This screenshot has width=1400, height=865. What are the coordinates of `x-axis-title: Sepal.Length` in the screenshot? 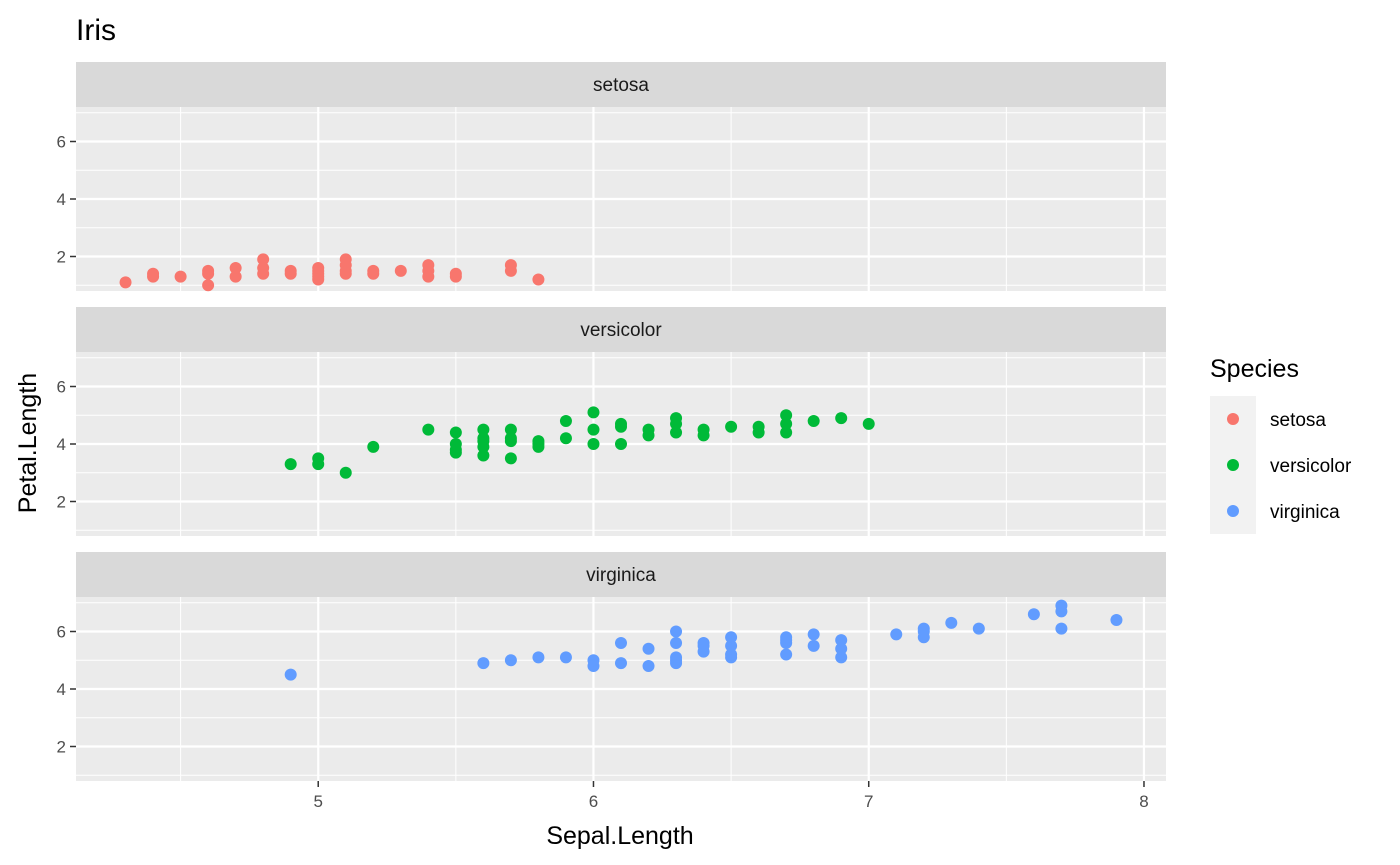 It's located at (619, 836).